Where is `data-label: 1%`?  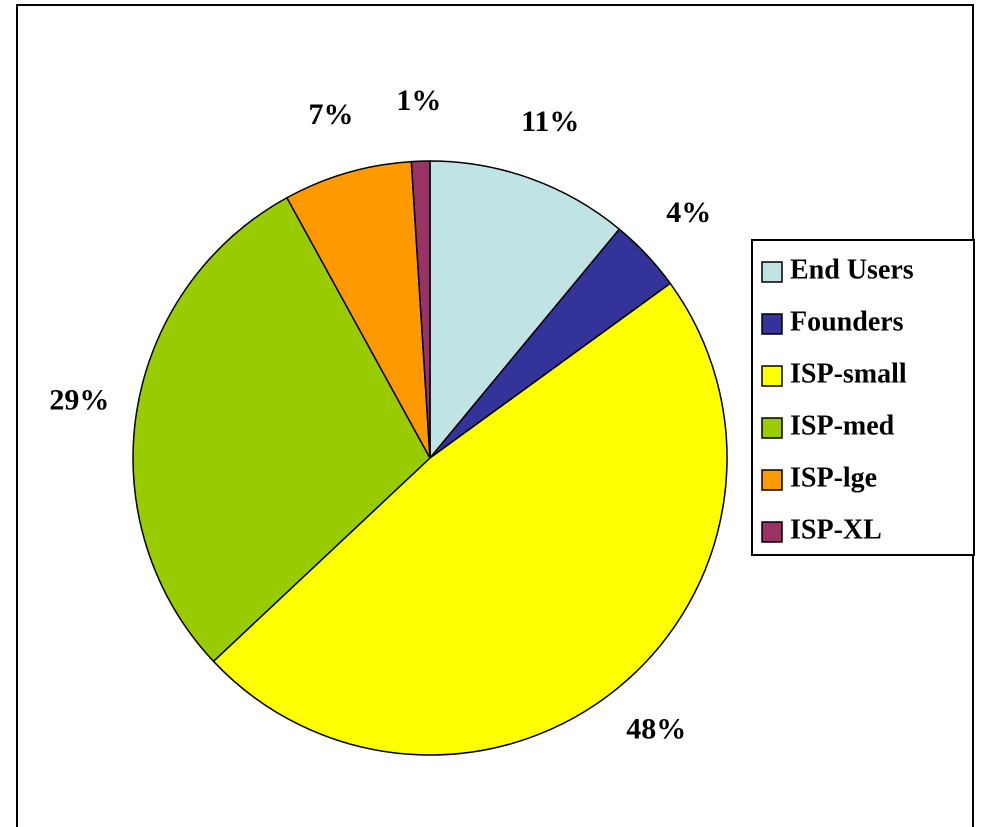 data-label: 1% is located at coordinates (418, 100).